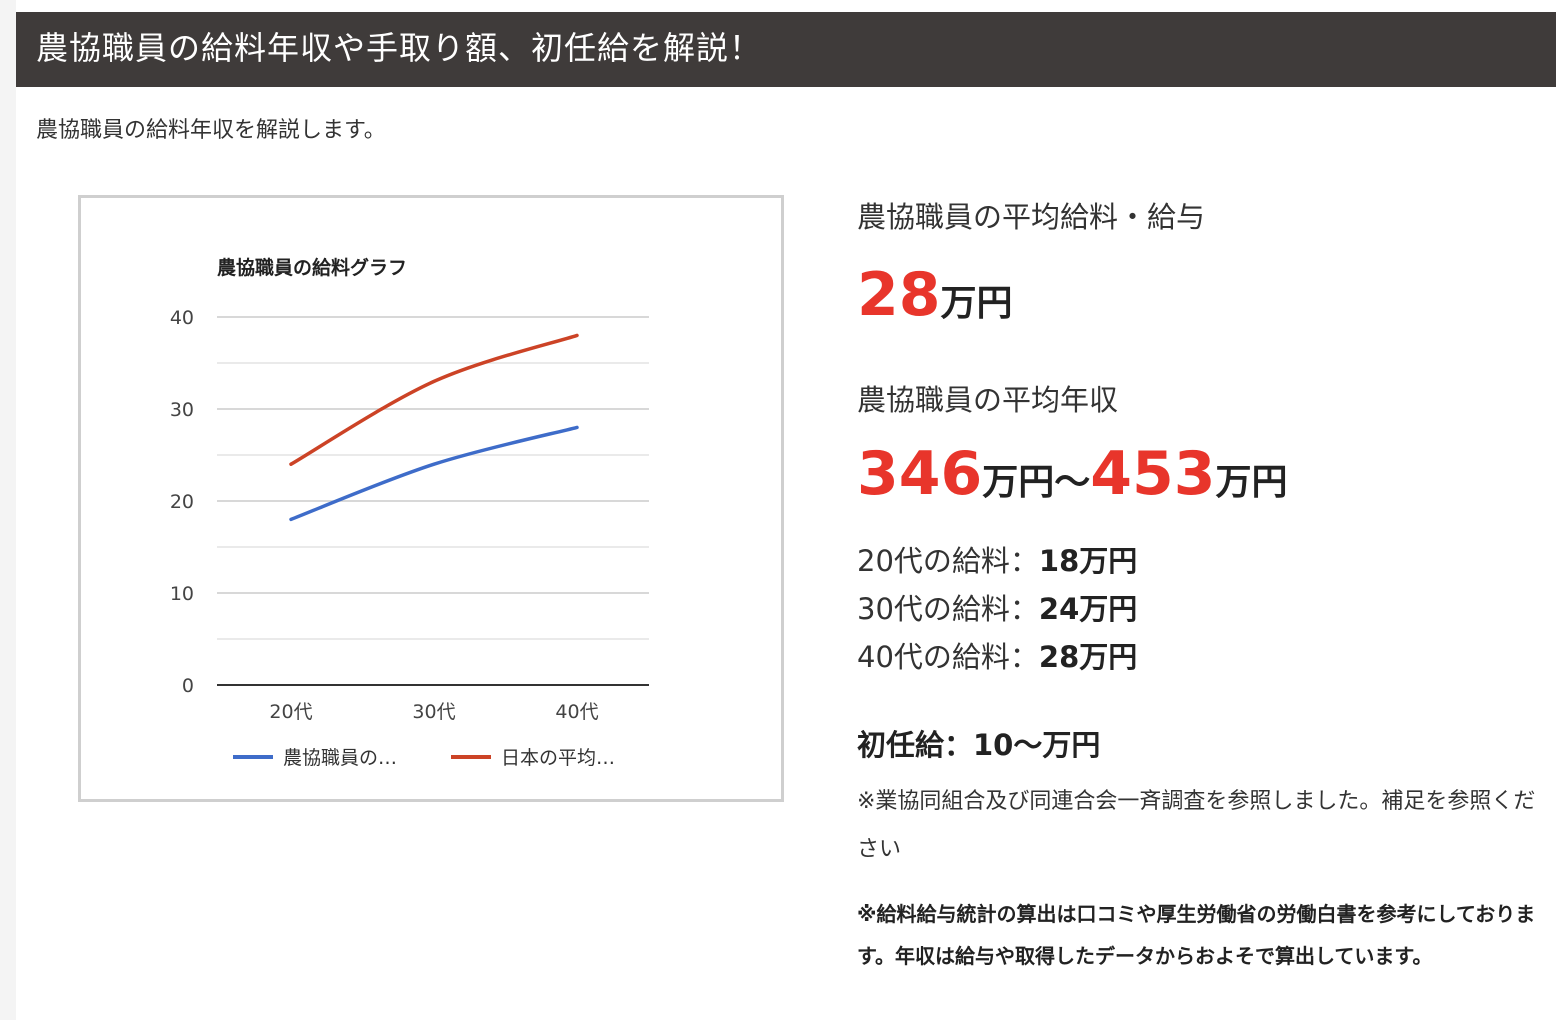 The height and width of the screenshot is (1020, 1556). I want to click on age-row-30s: 30代の給料：24万円, so click(997, 609).